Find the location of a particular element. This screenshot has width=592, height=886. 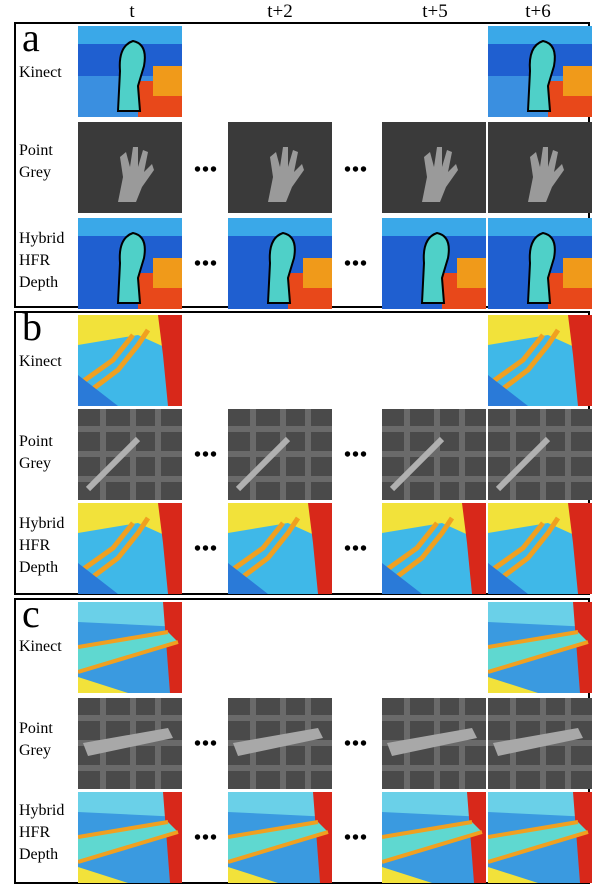

column-header-t-plus-5: t+5 is located at coordinates (435, 11).